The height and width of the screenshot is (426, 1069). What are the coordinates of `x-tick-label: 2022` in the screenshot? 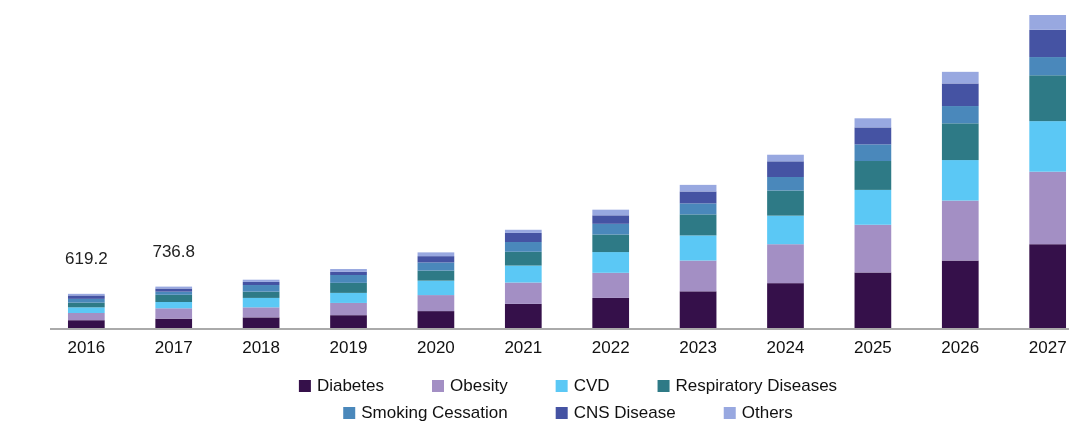 It's located at (610, 348).